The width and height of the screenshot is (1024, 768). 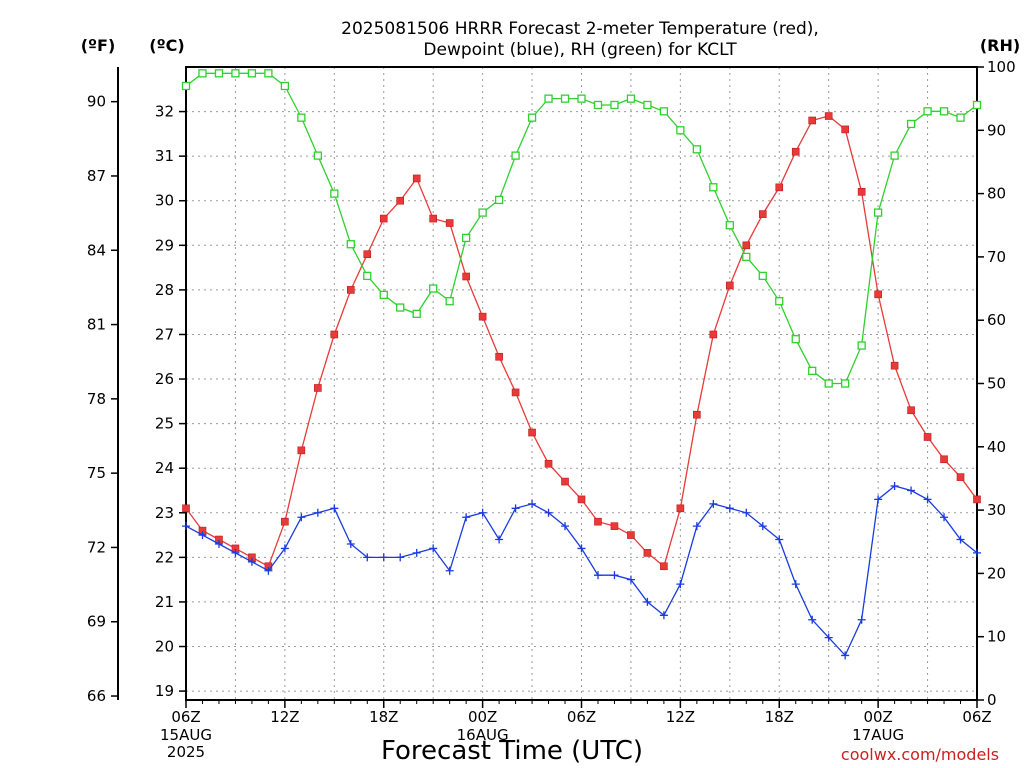 I want to click on rh-tick-label: 0, so click(x=992, y=700).